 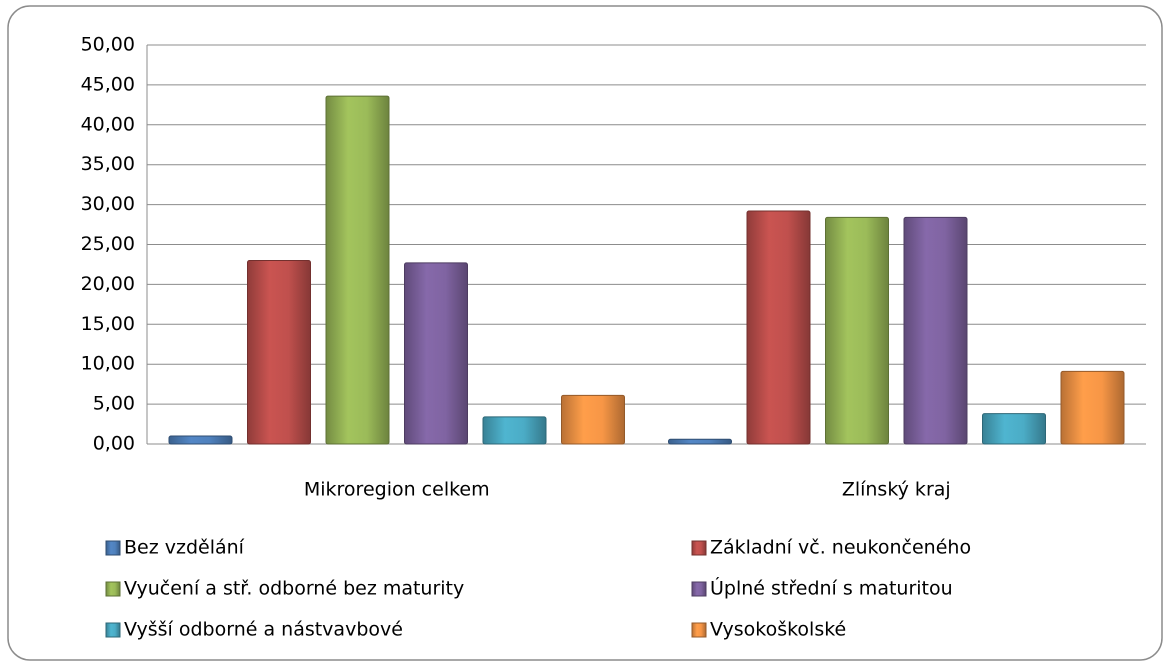 I want to click on x-tick-label: Zlínský kraj, so click(x=896, y=490).